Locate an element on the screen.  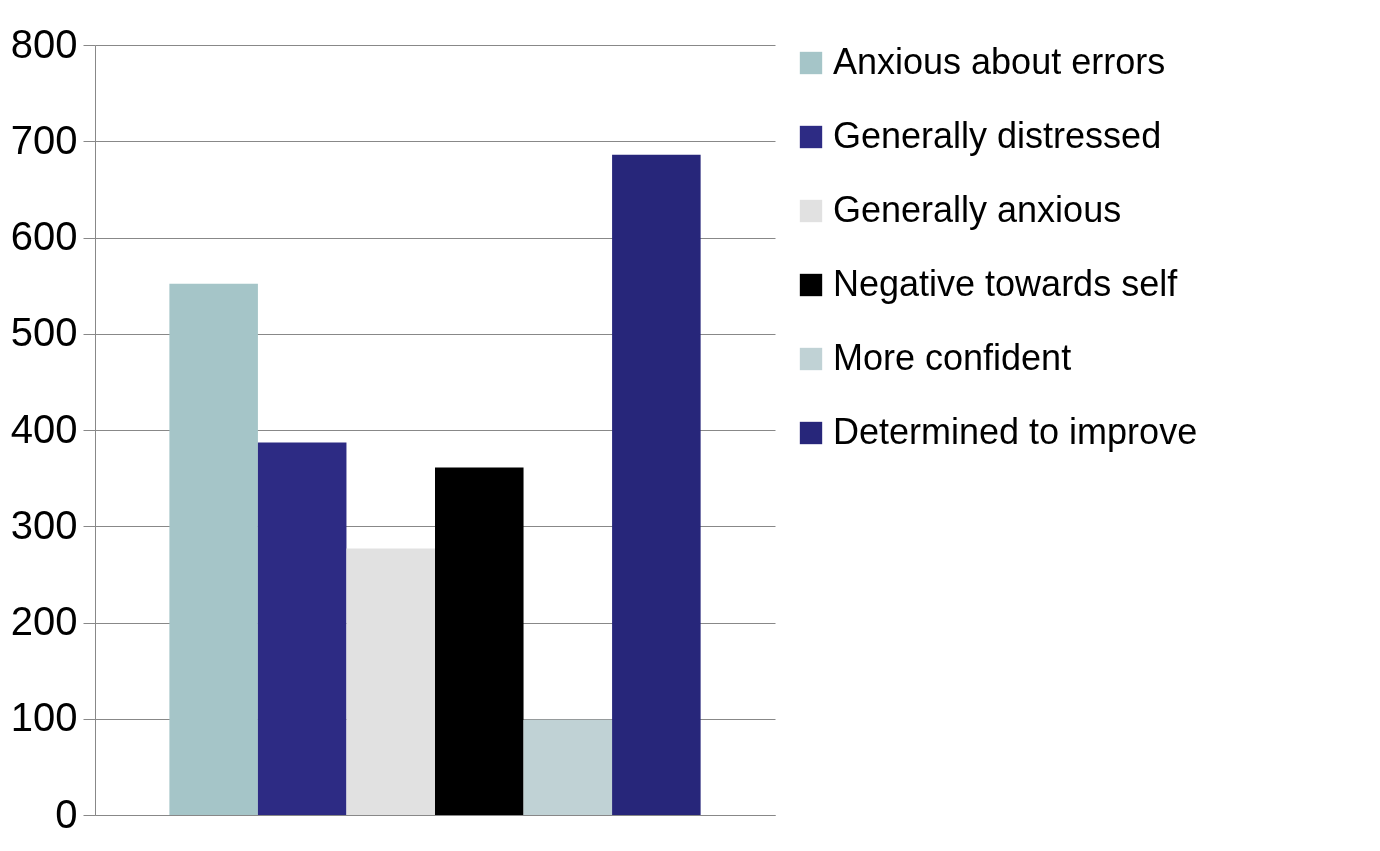
y-tick-label: 200 is located at coordinates (44, 621).